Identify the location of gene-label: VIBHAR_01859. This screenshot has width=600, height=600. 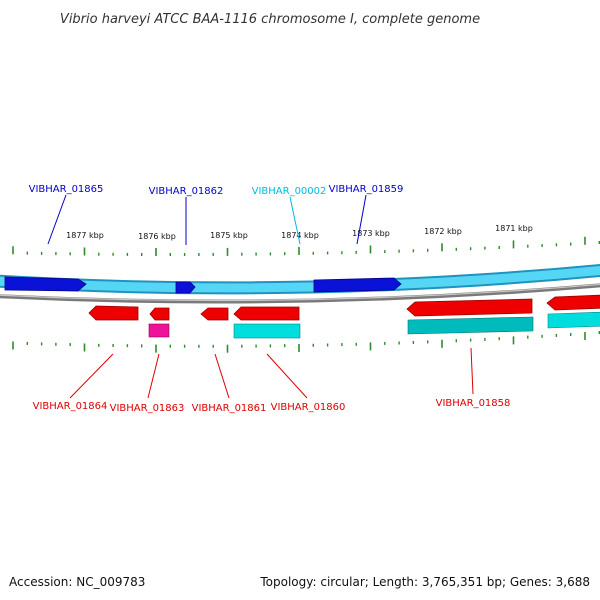
(366, 189).